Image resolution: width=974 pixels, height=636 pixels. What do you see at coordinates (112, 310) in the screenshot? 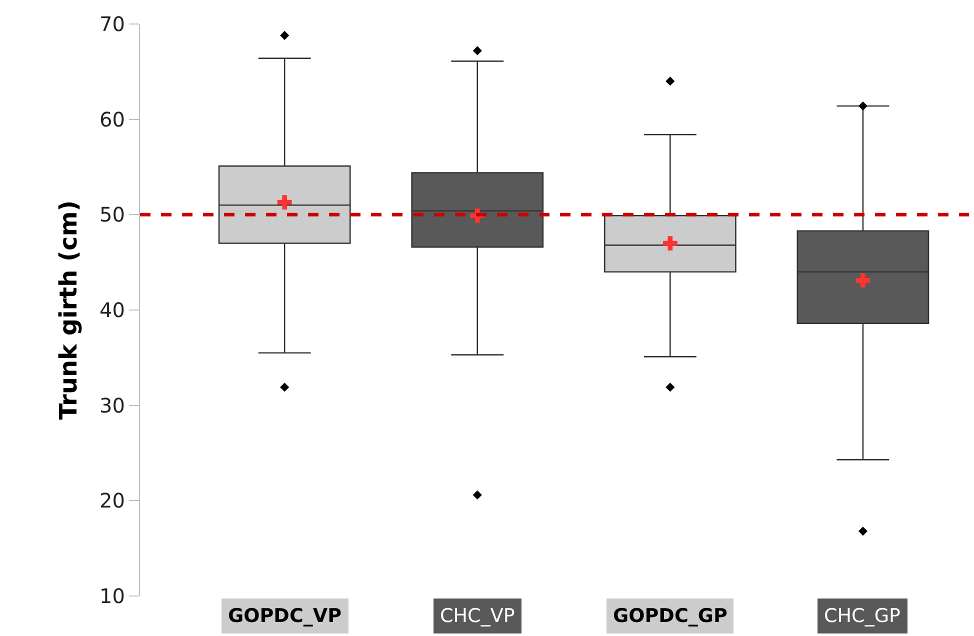
I see `y-tick-label: 40` at bounding box center [112, 310].